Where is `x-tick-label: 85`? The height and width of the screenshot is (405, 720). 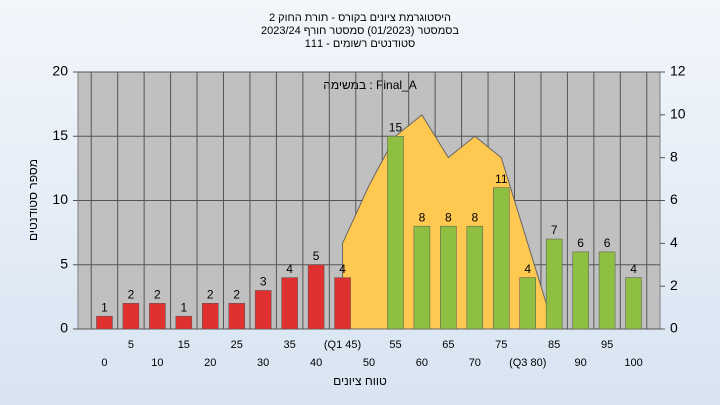
x-tick-label: 85 is located at coordinates (554, 345).